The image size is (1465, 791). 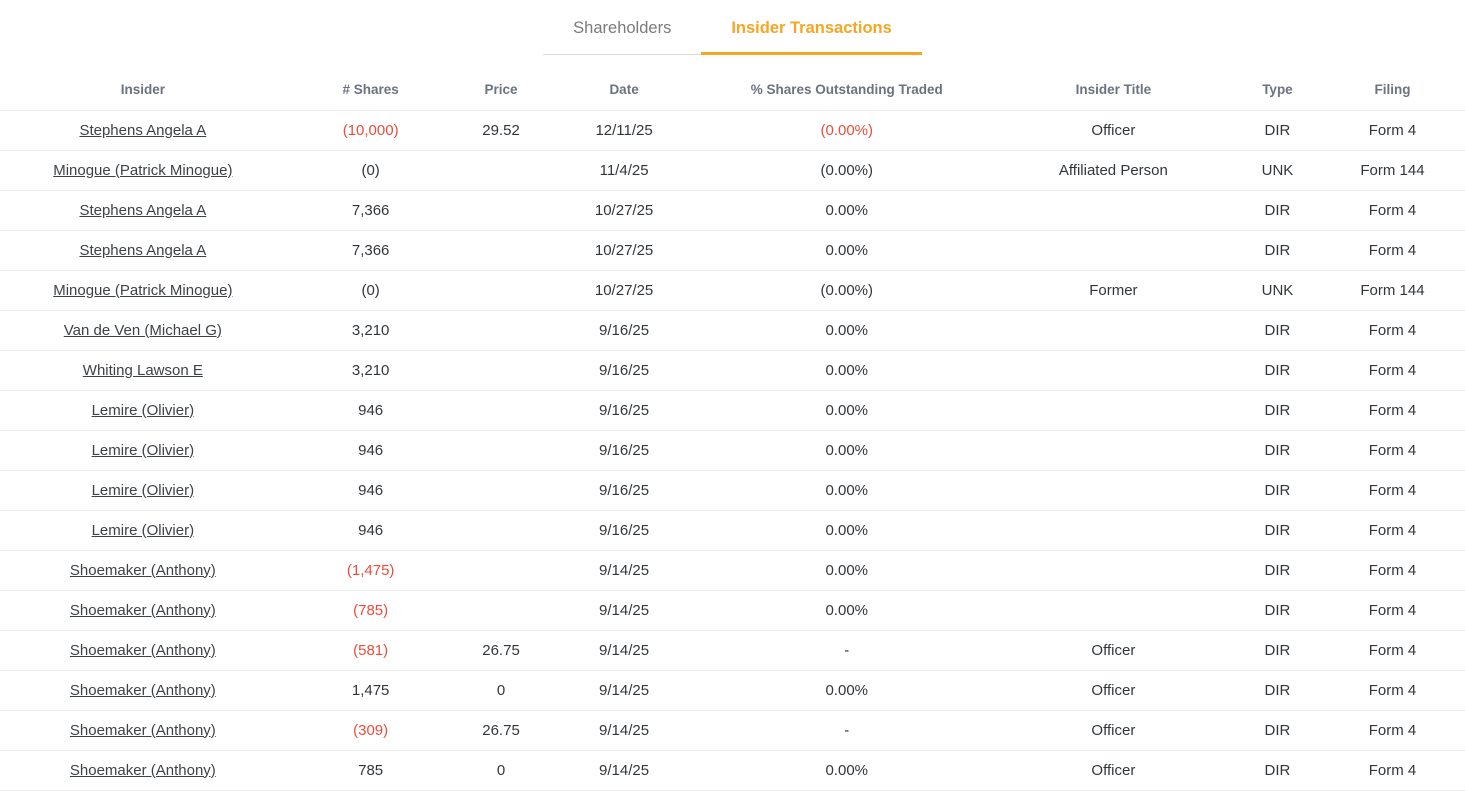 What do you see at coordinates (1392, 289) in the screenshot?
I see `filing-cell: Form 144` at bounding box center [1392, 289].